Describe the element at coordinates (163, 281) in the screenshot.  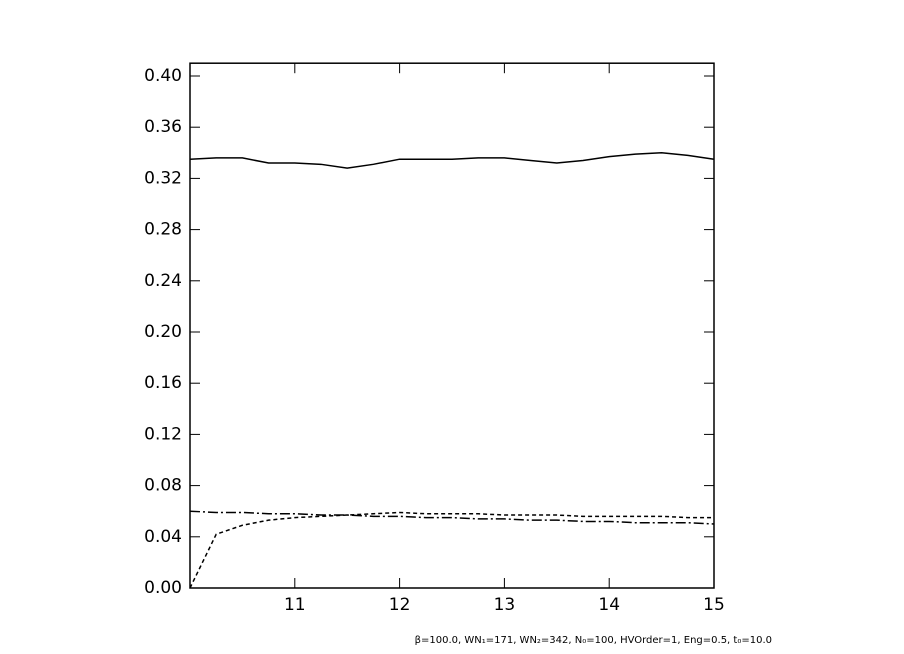
I see `y-tick-label: 0.24` at that location.